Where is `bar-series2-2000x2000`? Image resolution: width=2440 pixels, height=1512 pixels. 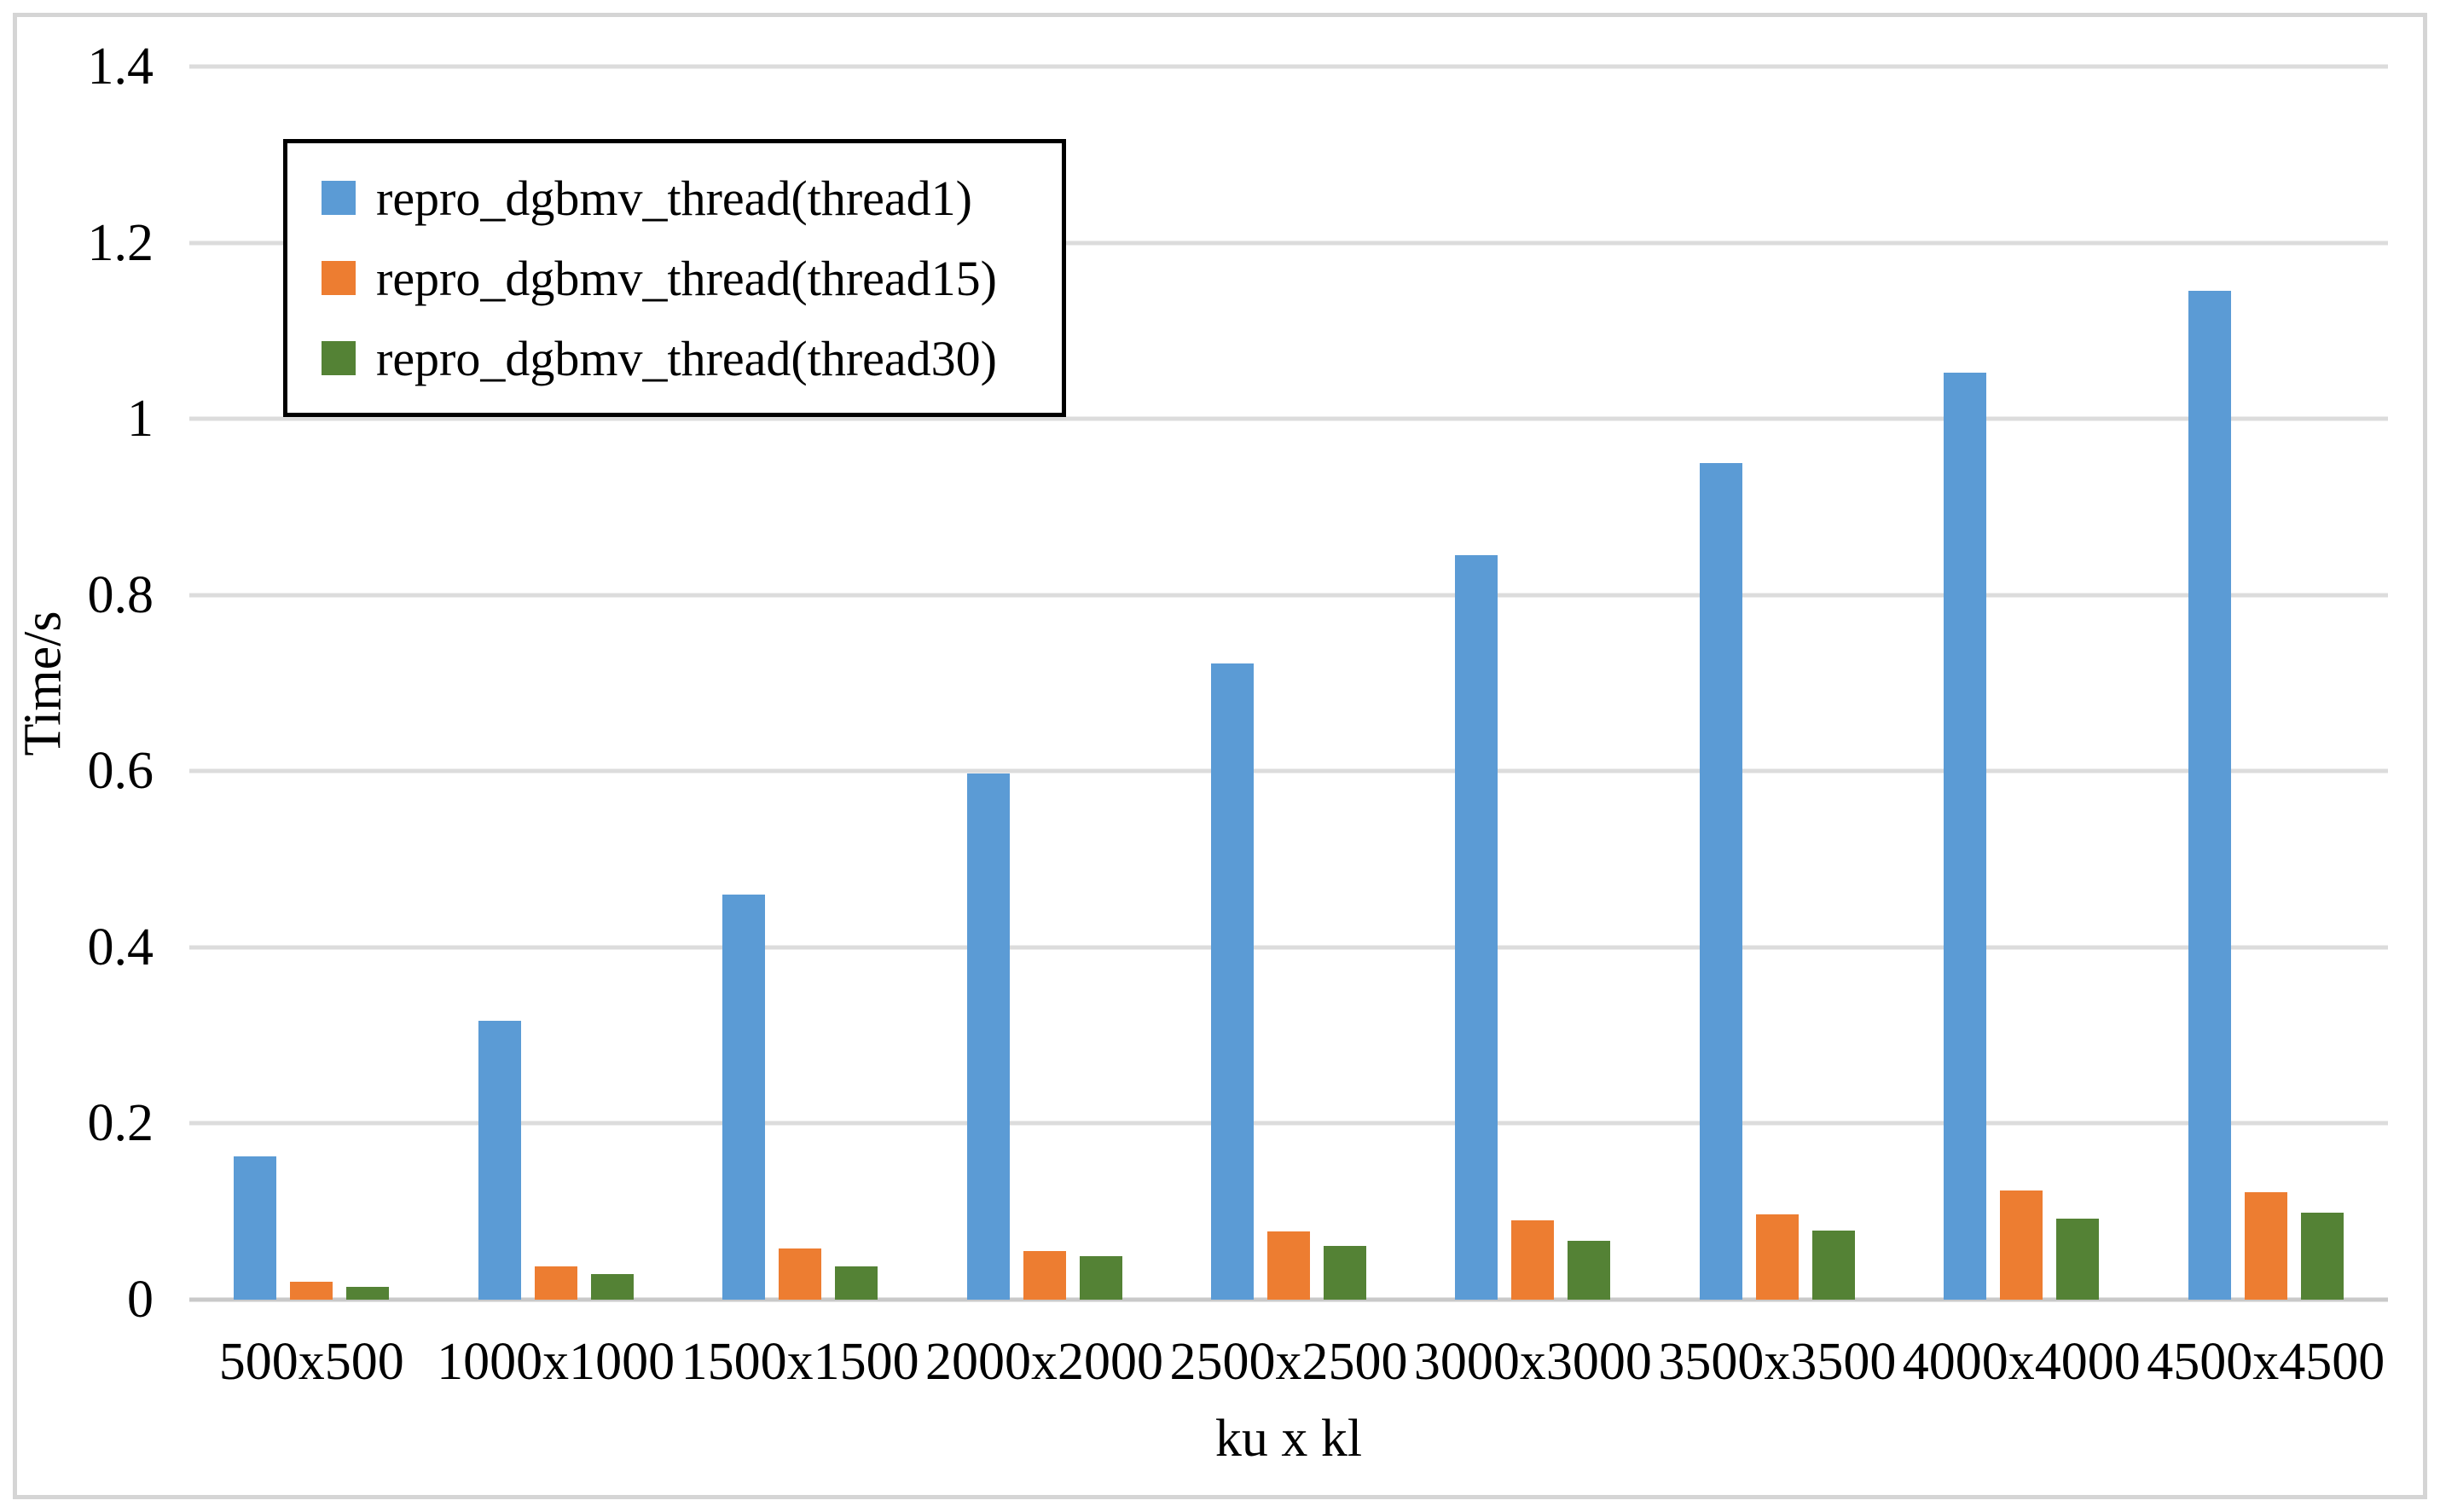
bar-series2-2000x2000 is located at coordinates (1044, 1276).